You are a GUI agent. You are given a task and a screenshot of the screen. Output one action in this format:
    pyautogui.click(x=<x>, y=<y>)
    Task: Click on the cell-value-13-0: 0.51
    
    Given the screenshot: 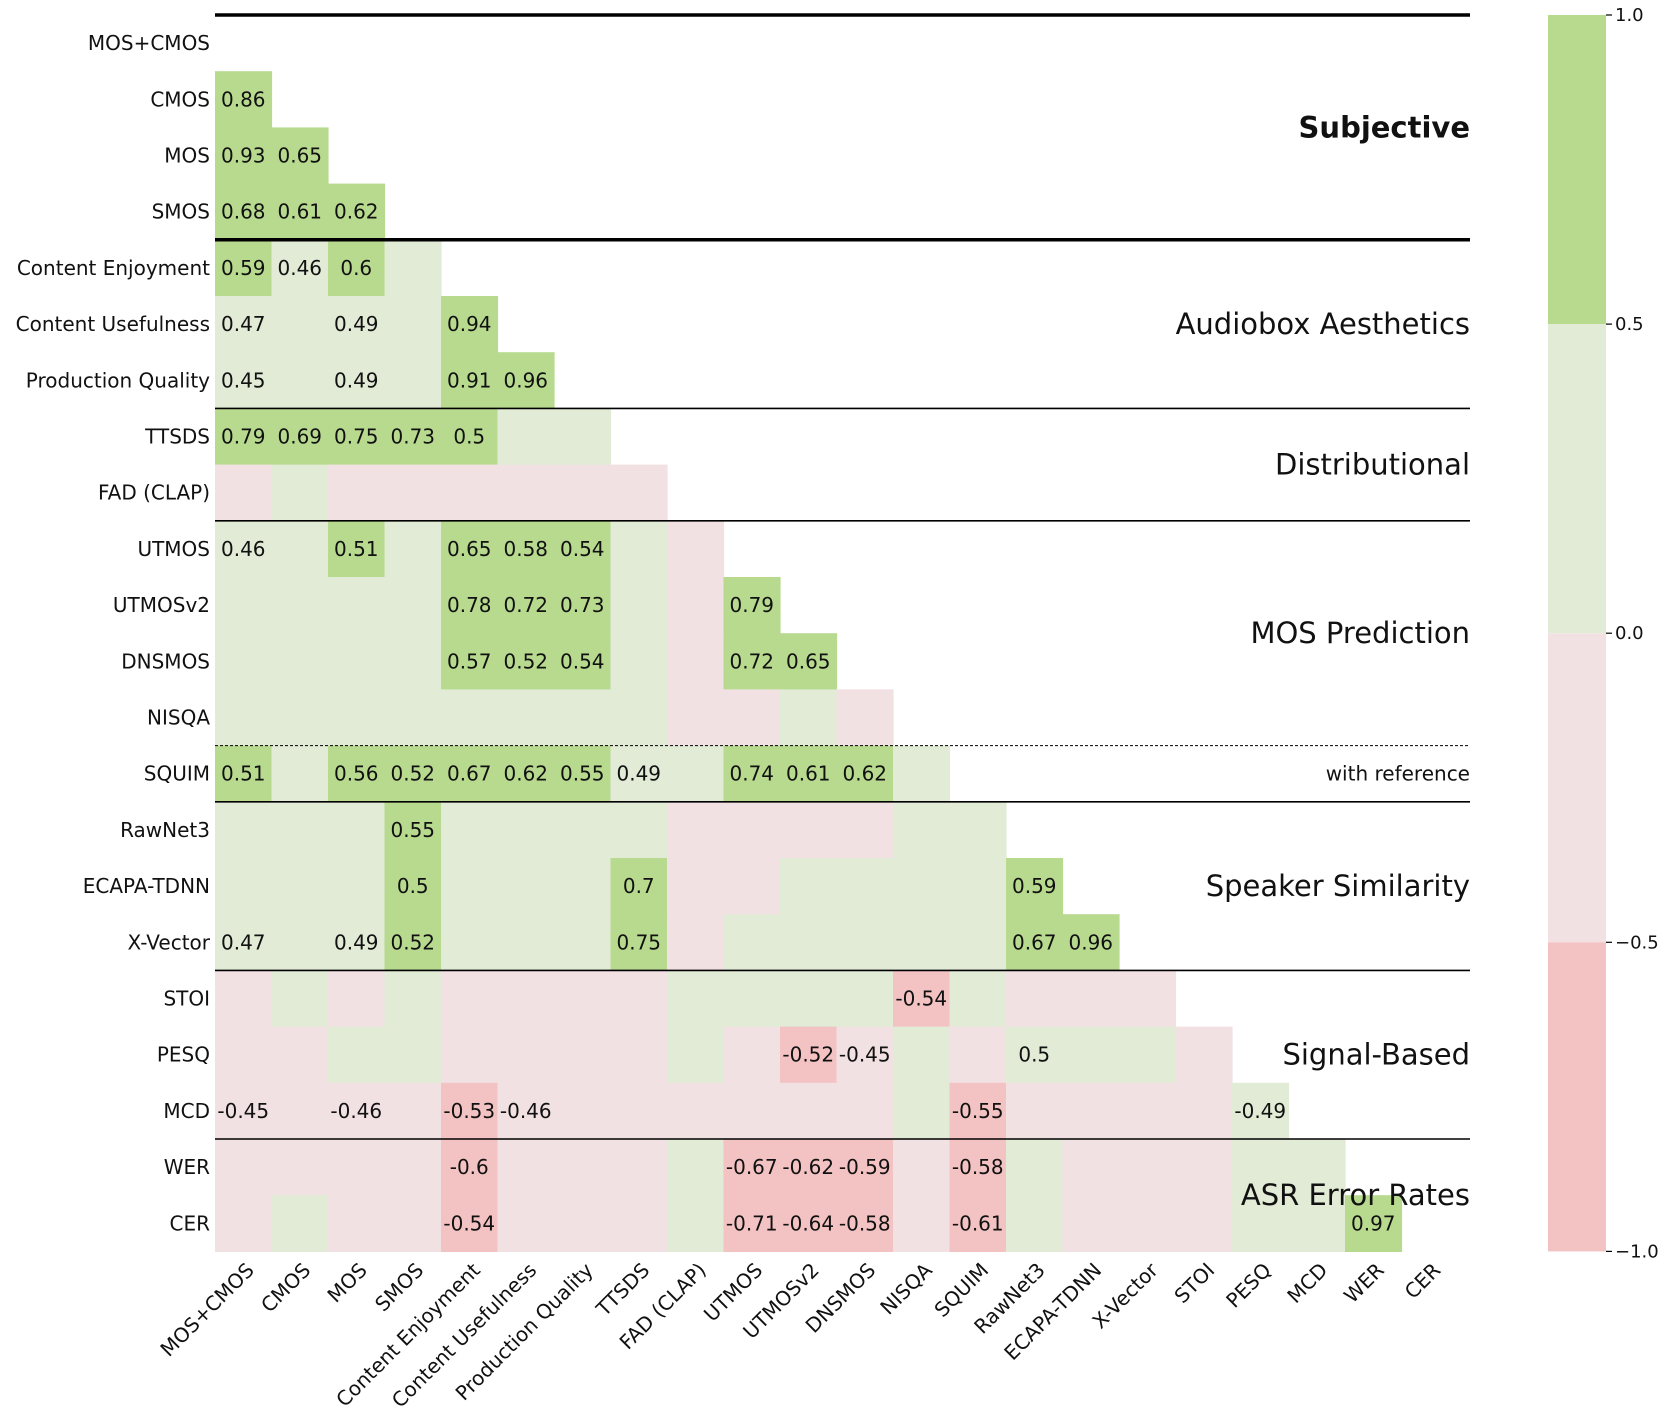 What is the action you would take?
    pyautogui.click(x=243, y=774)
    